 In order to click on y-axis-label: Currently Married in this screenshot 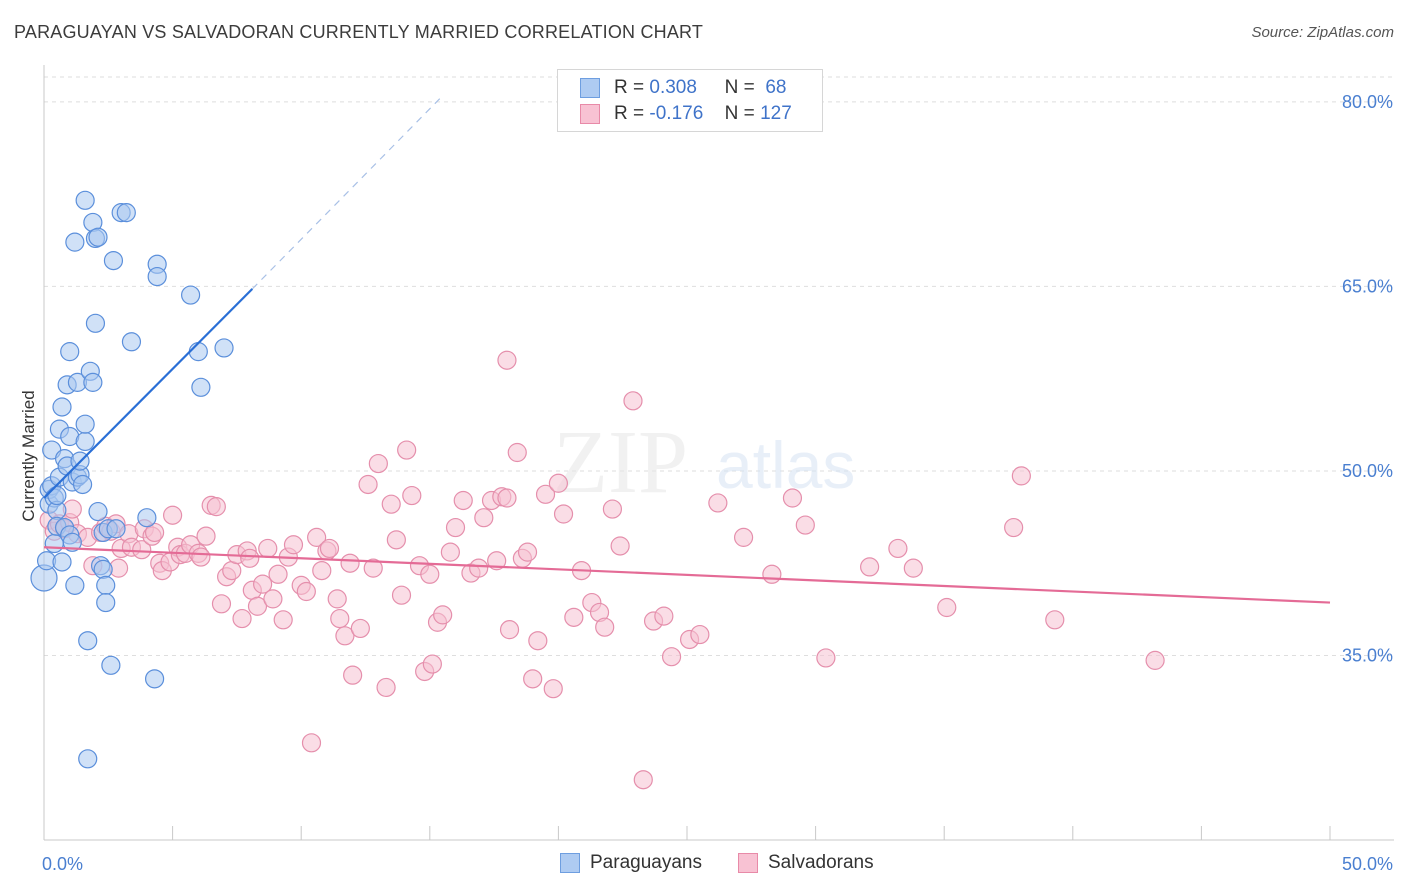, I will do `click(28, 455)`.